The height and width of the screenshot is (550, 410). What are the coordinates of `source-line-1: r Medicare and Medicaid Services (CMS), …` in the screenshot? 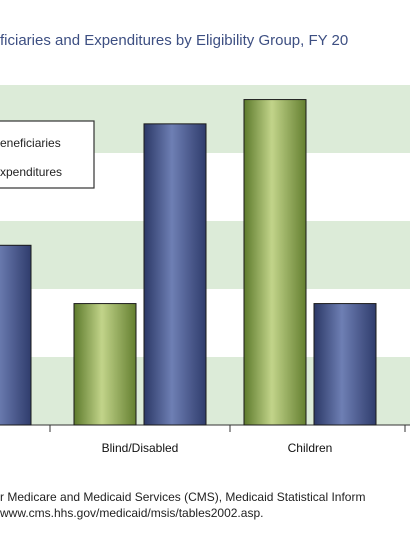 It's located at (183, 497).